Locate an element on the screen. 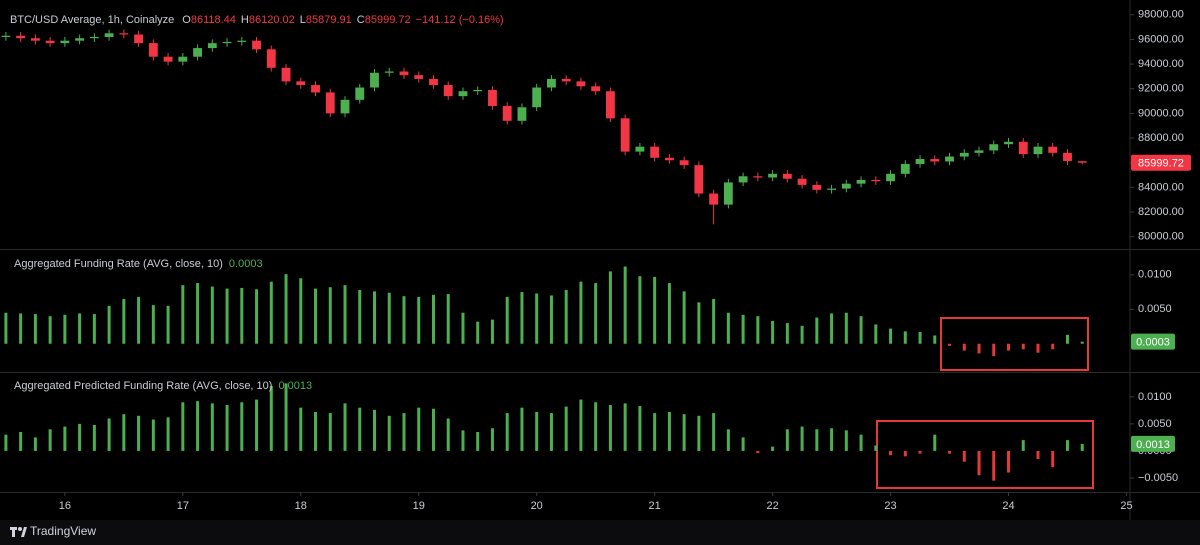 This screenshot has height=545, width=1200. ohlc-label: L is located at coordinates (303, 20).